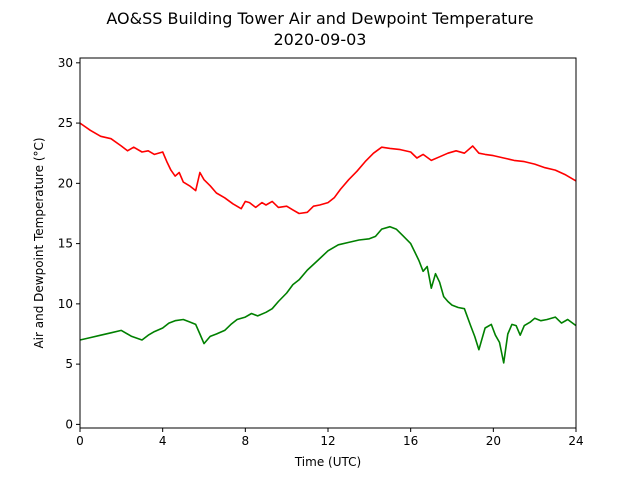 This screenshot has height=480, width=640. What do you see at coordinates (246, 441) in the screenshot?
I see `x-tick-label: 8` at bounding box center [246, 441].